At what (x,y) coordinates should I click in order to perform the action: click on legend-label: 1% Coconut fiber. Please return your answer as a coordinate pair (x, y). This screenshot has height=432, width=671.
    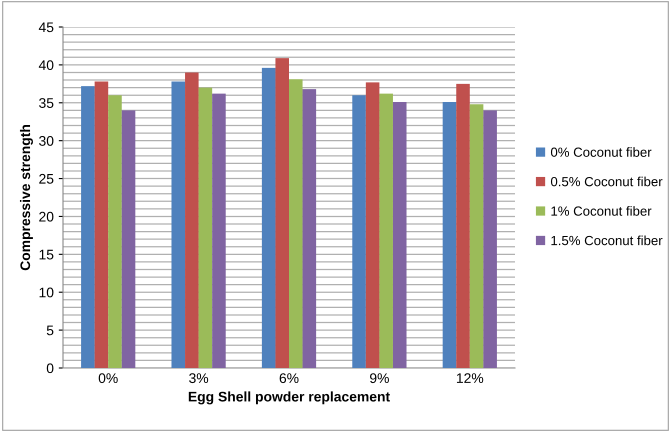
    Looking at the image, I should click on (601, 211).